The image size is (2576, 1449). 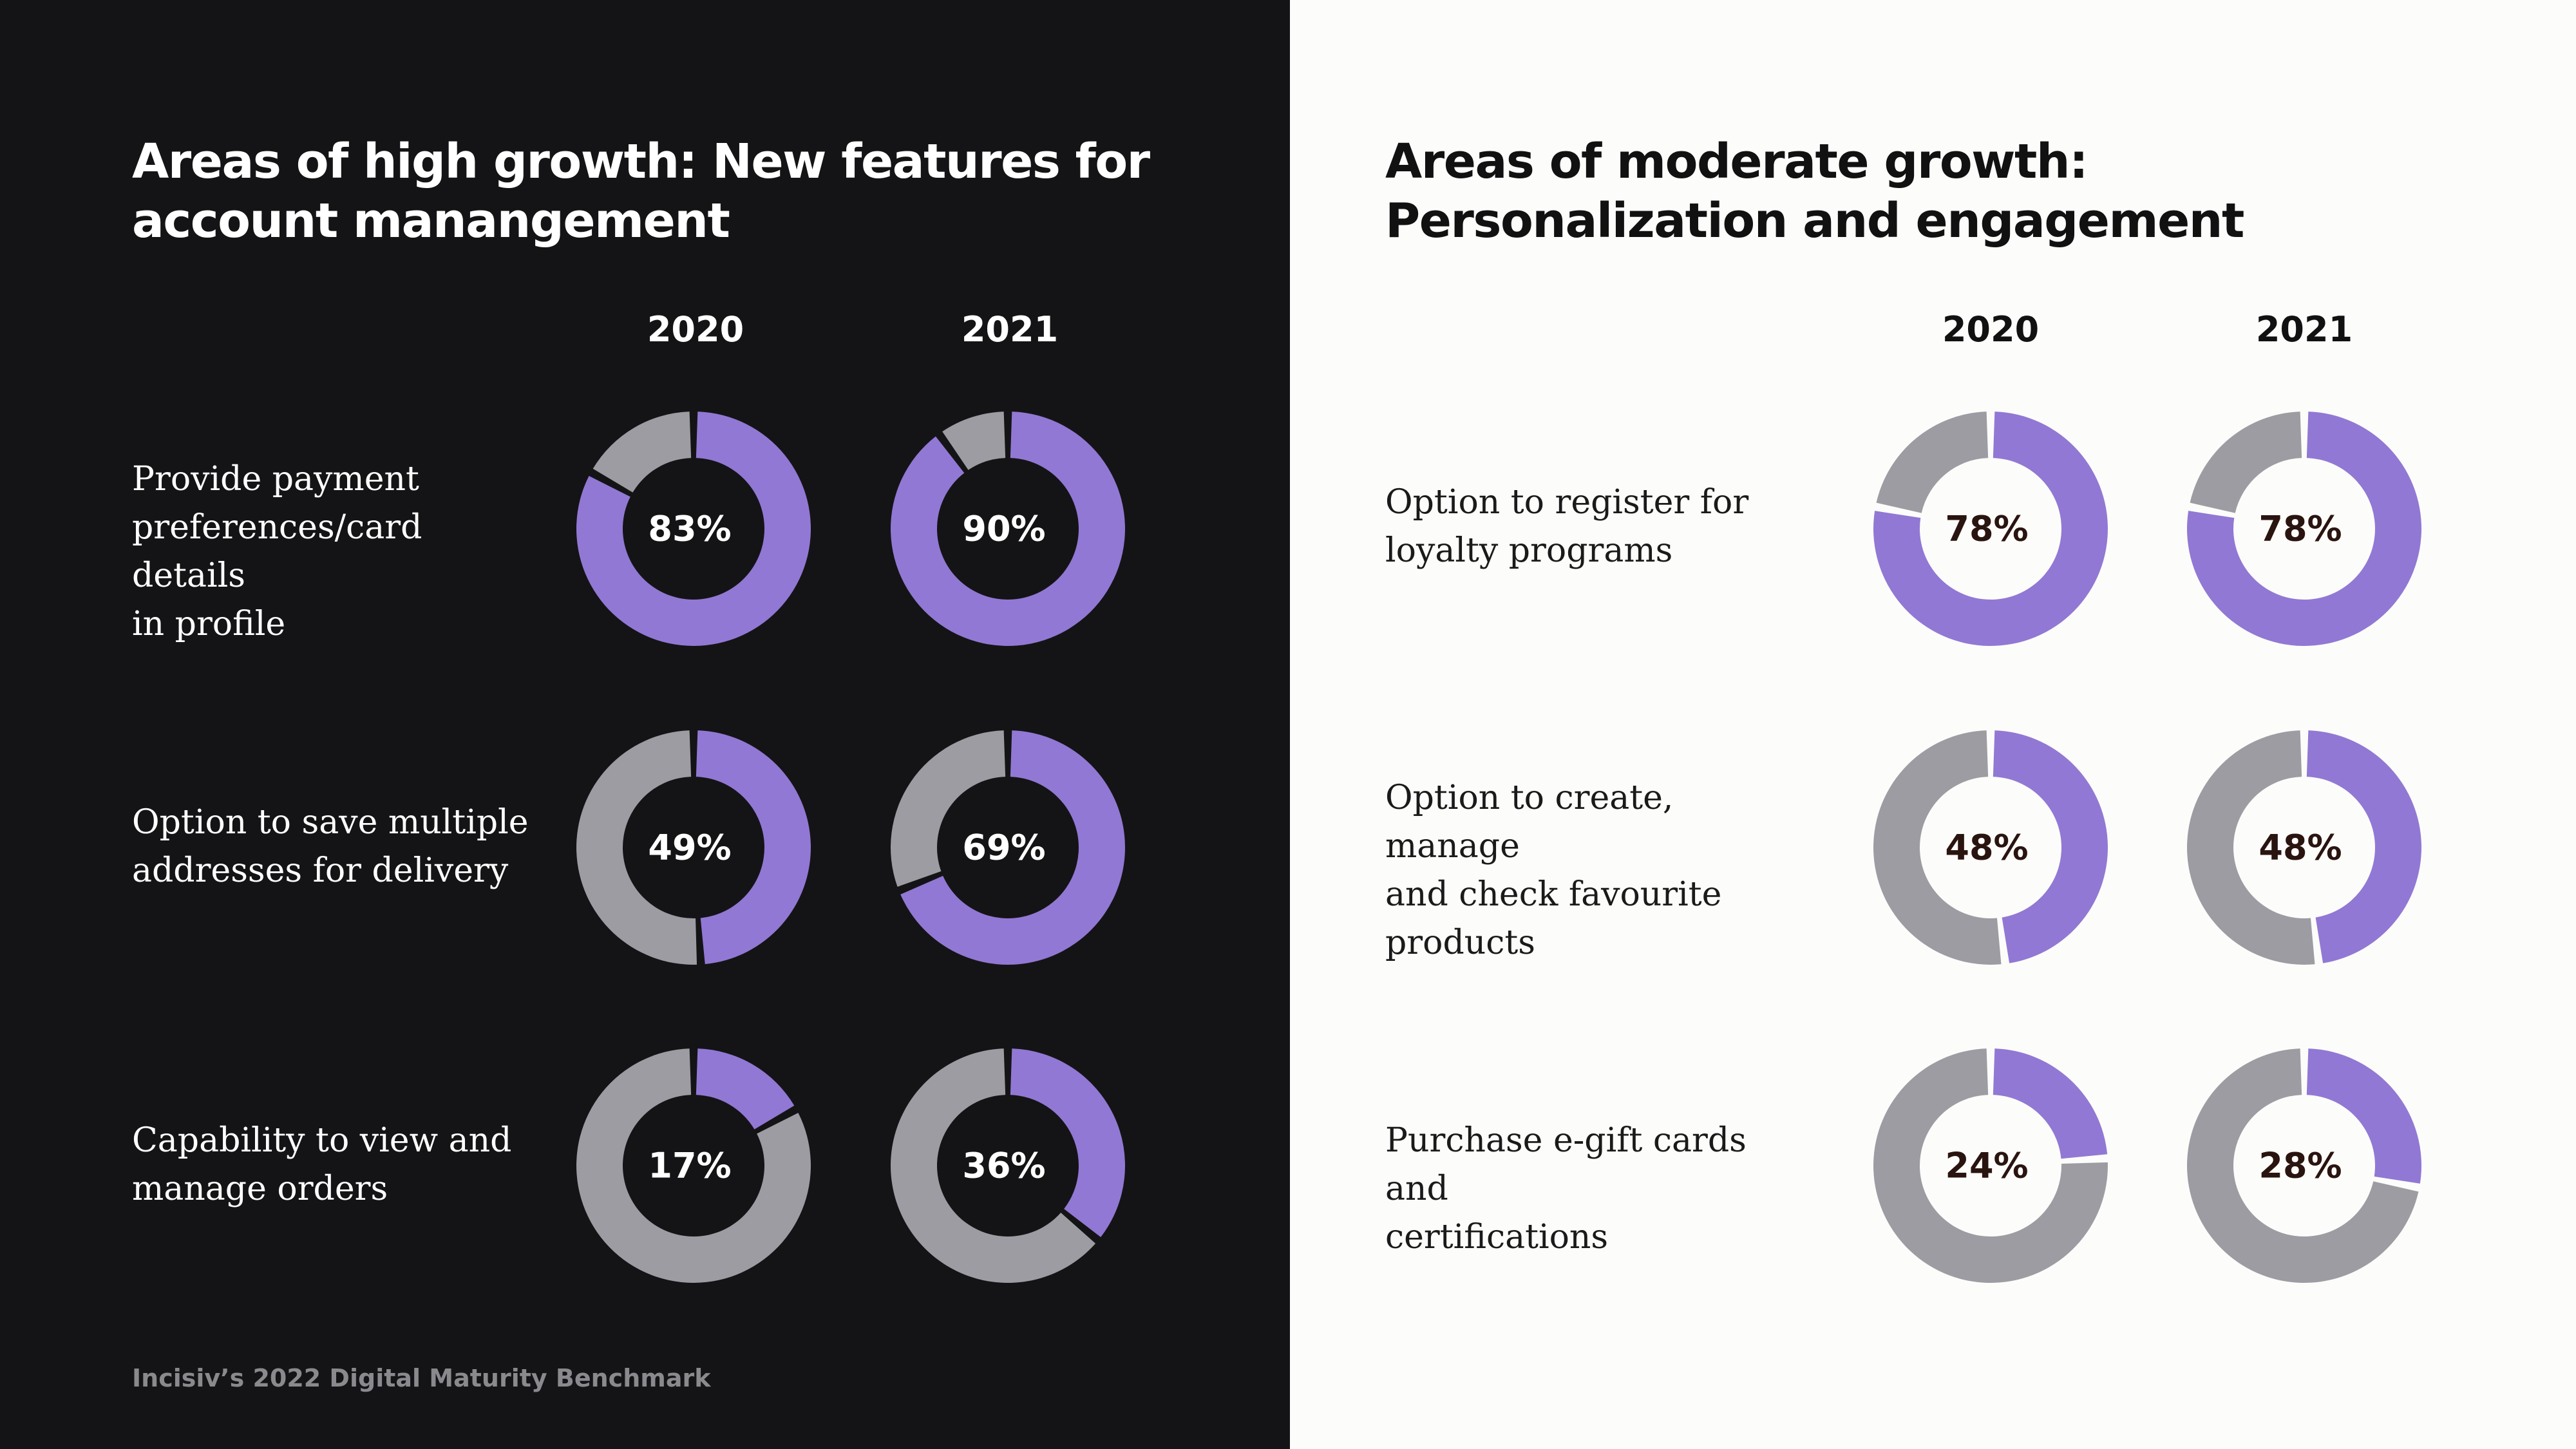 What do you see at coordinates (636, 847) in the screenshot?
I see `left-donut-2020-row-2-remaining-segment` at bounding box center [636, 847].